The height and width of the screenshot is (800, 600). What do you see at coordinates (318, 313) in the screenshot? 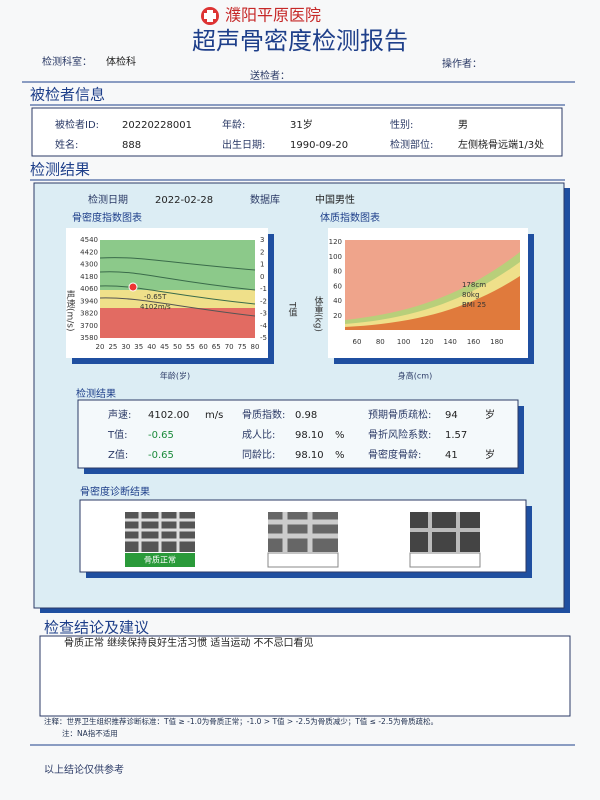
I see `y-axis-label: 体重(kg)` at bounding box center [318, 313].